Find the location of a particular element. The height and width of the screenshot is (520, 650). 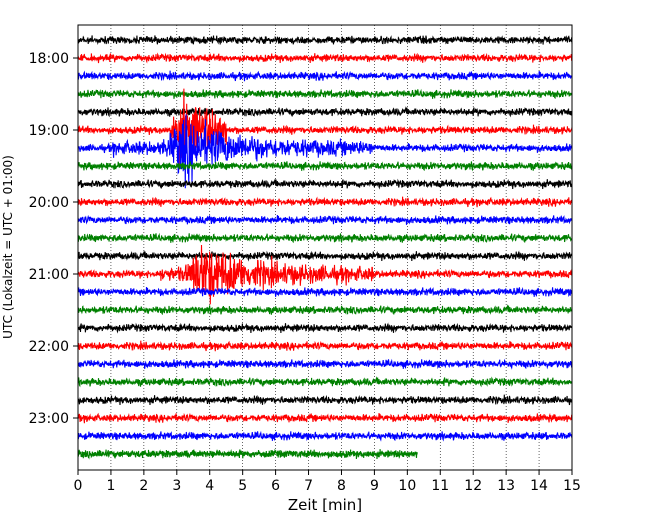

x-tick-label: 2 is located at coordinates (143, 486).